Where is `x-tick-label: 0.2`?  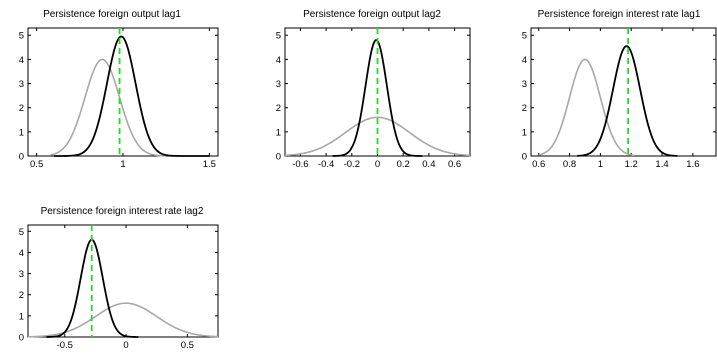
x-tick-label: 0.2 is located at coordinates (403, 164).